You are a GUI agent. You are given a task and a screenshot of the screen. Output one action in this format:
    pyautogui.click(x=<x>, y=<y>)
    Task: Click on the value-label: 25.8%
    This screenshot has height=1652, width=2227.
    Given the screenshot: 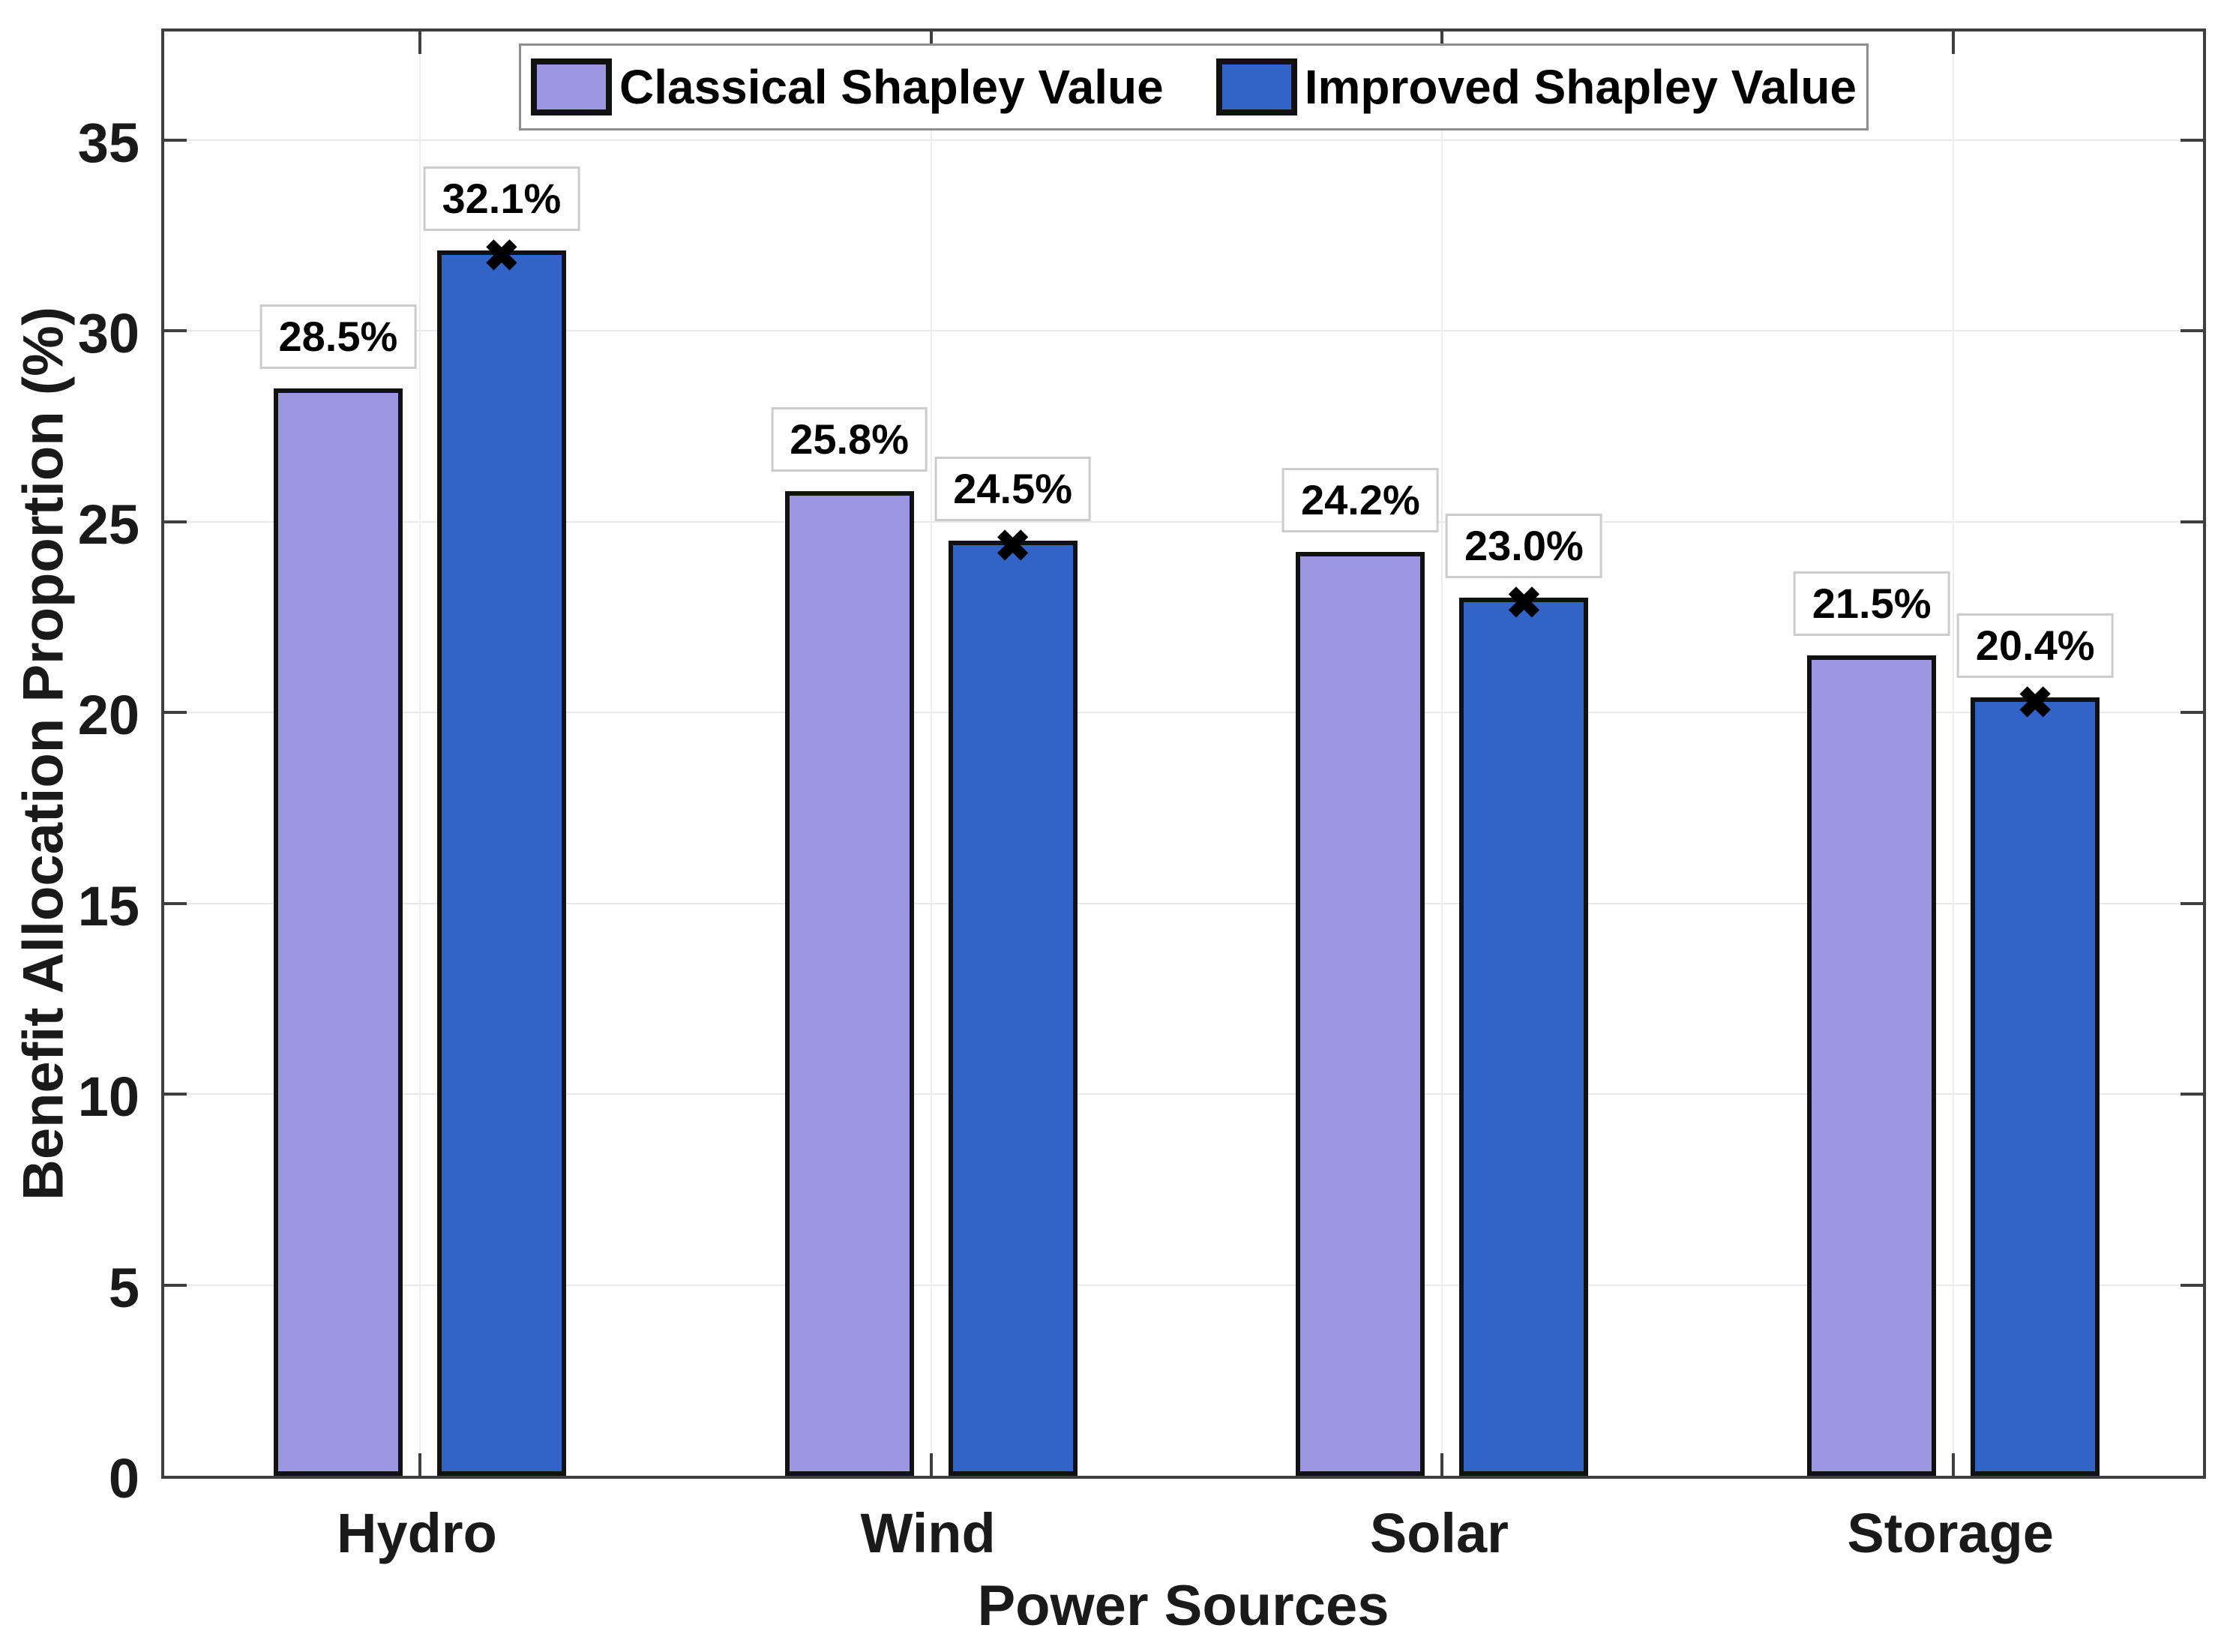 What is the action you would take?
    pyautogui.click(x=849, y=439)
    